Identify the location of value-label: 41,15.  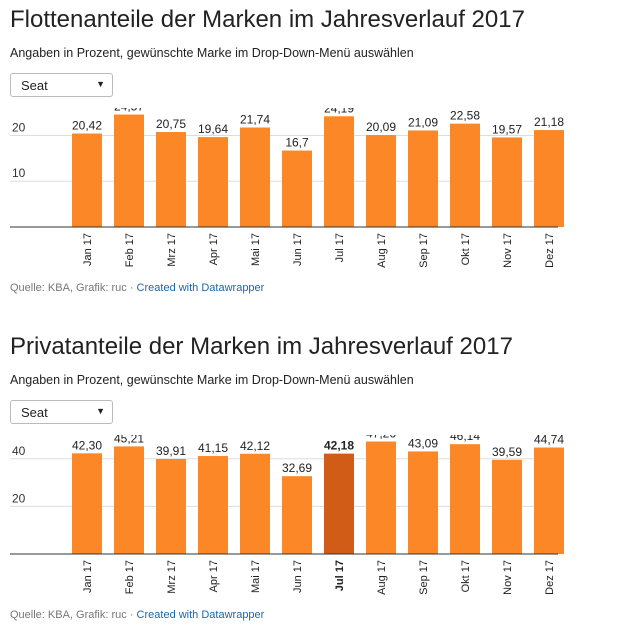
(213, 448).